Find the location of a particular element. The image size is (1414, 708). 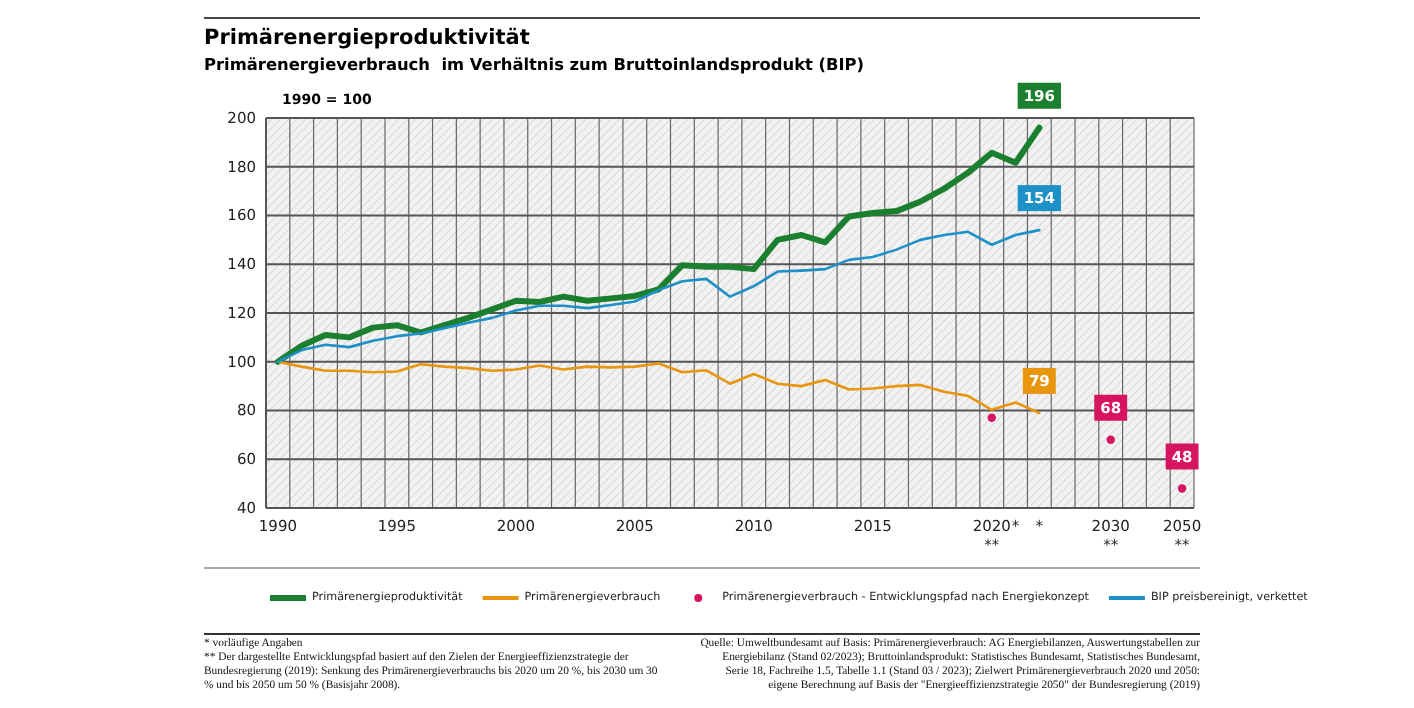

line-series is located at coordinates (658, 296).